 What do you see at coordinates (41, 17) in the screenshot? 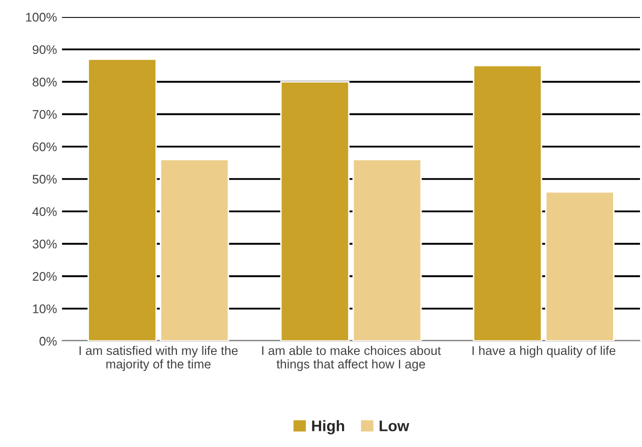
I see `y-tick-label: 100%` at bounding box center [41, 17].